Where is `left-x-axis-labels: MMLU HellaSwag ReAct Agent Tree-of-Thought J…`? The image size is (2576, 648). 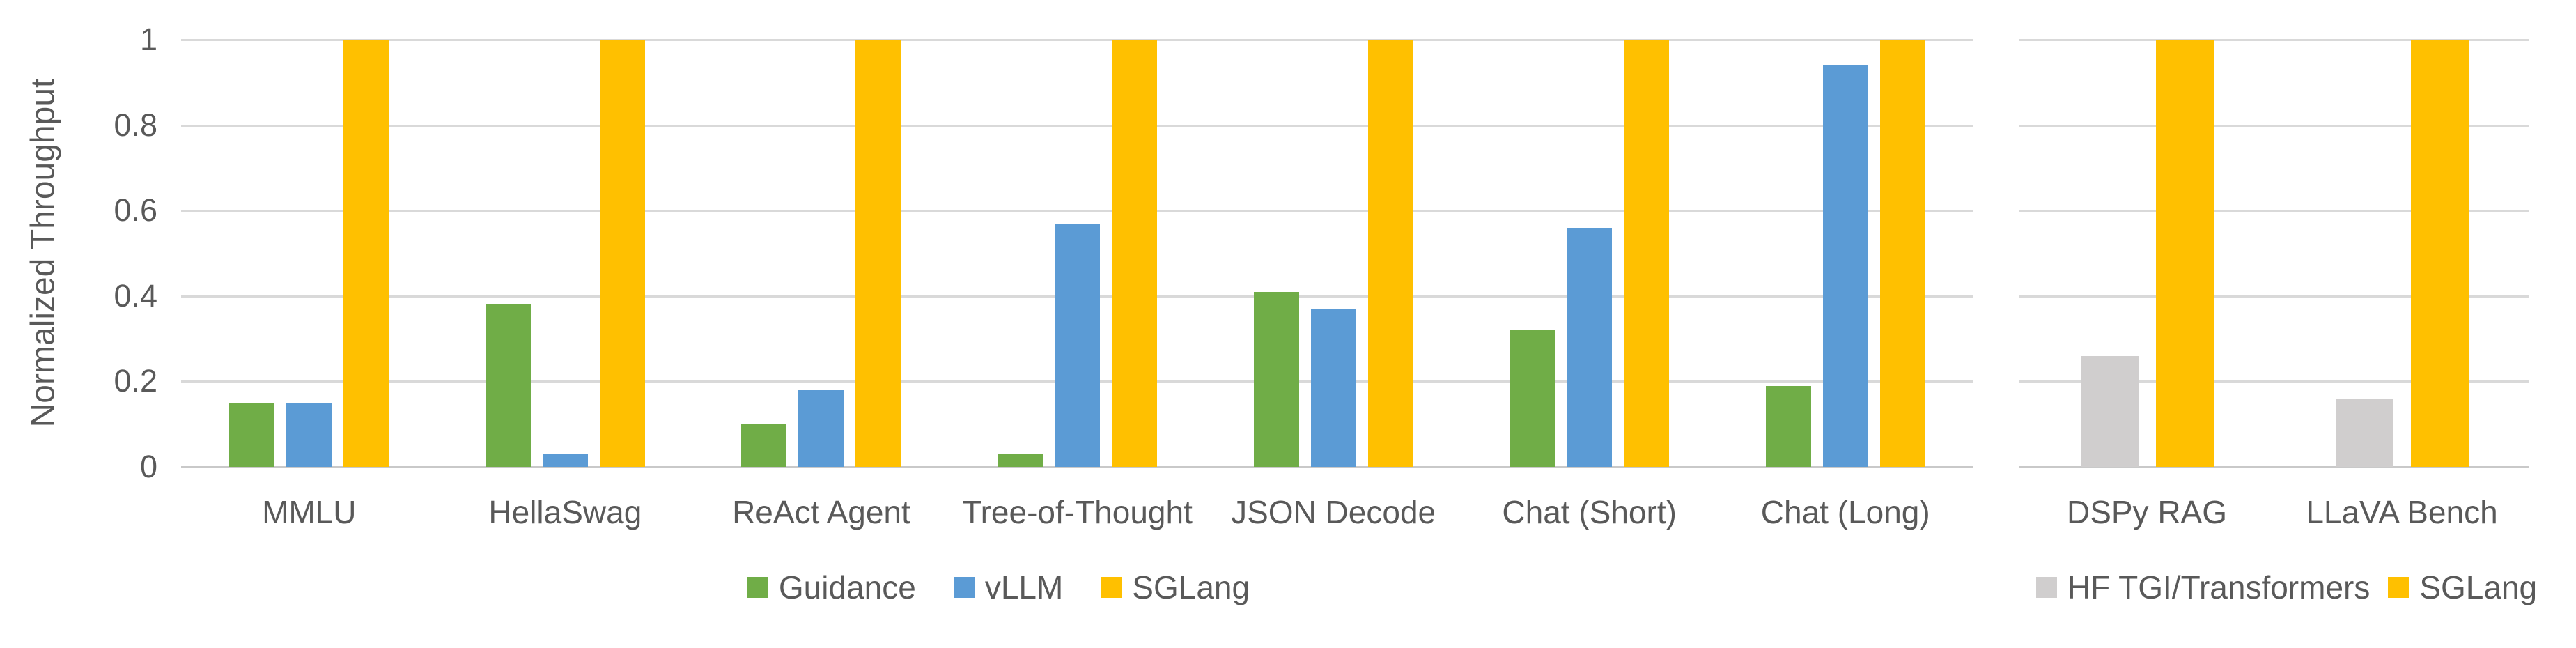
left-x-axis-labels: MMLU HellaSwag ReAct Agent Tree-of-Thought J… is located at coordinates (1077, 512).